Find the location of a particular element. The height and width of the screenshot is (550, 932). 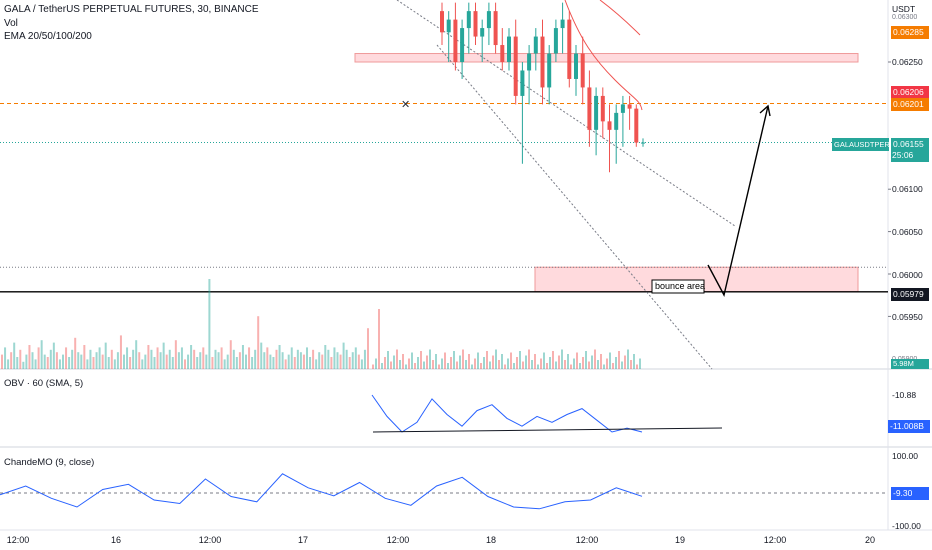

cmo-title: ChandeMO (9, close) is located at coordinates (49, 462).